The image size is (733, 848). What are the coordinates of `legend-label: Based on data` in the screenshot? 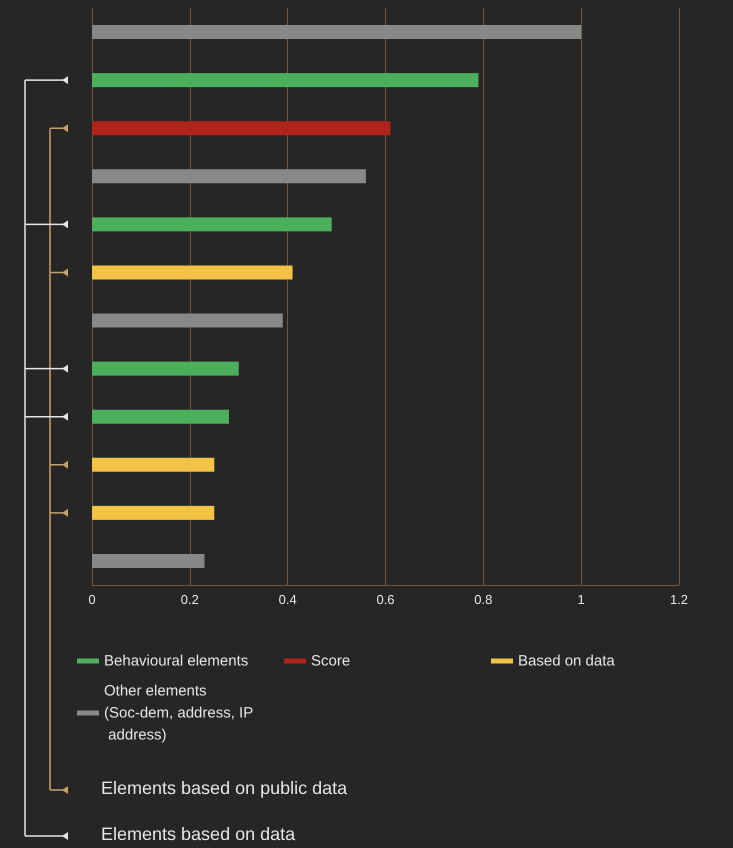 It's located at (567, 661).